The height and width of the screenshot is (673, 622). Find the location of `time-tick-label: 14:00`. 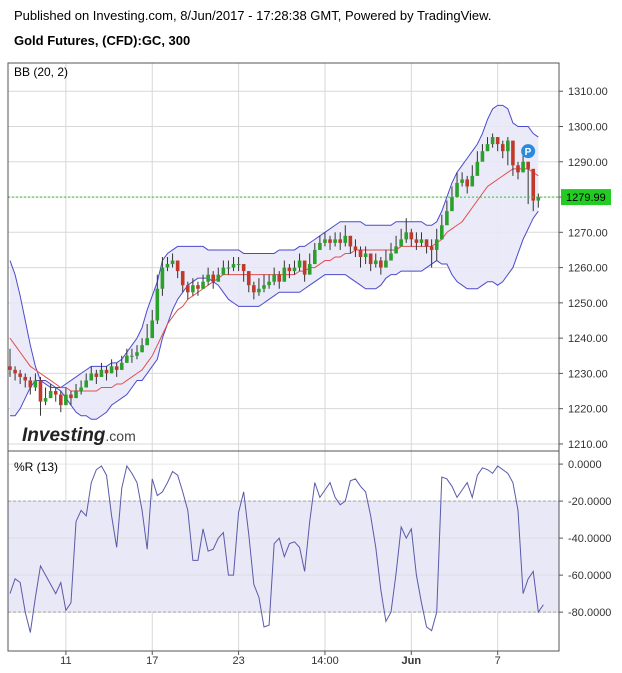

time-tick-label: 14:00 is located at coordinates (325, 661).